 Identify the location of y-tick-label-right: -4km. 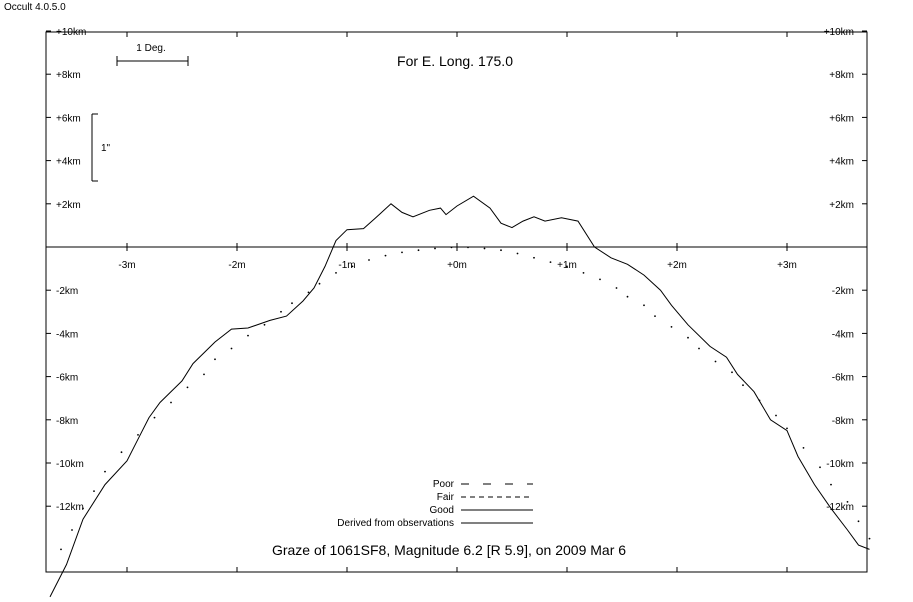
(843, 334).